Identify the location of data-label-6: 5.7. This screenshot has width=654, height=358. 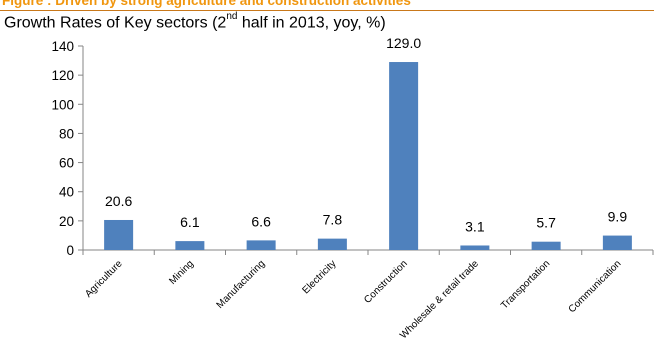
(546, 223).